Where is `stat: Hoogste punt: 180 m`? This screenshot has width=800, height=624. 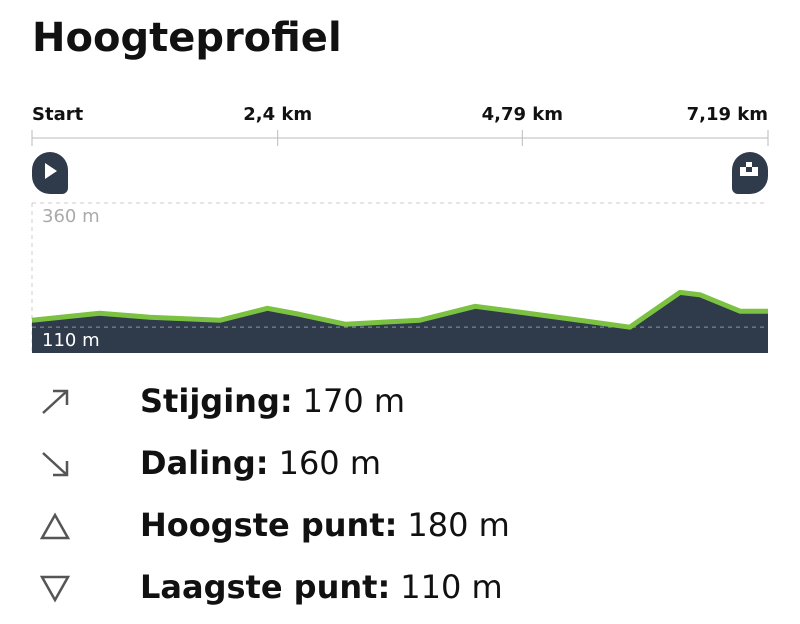 stat: Hoogste punt: 180 m is located at coordinates (325, 525).